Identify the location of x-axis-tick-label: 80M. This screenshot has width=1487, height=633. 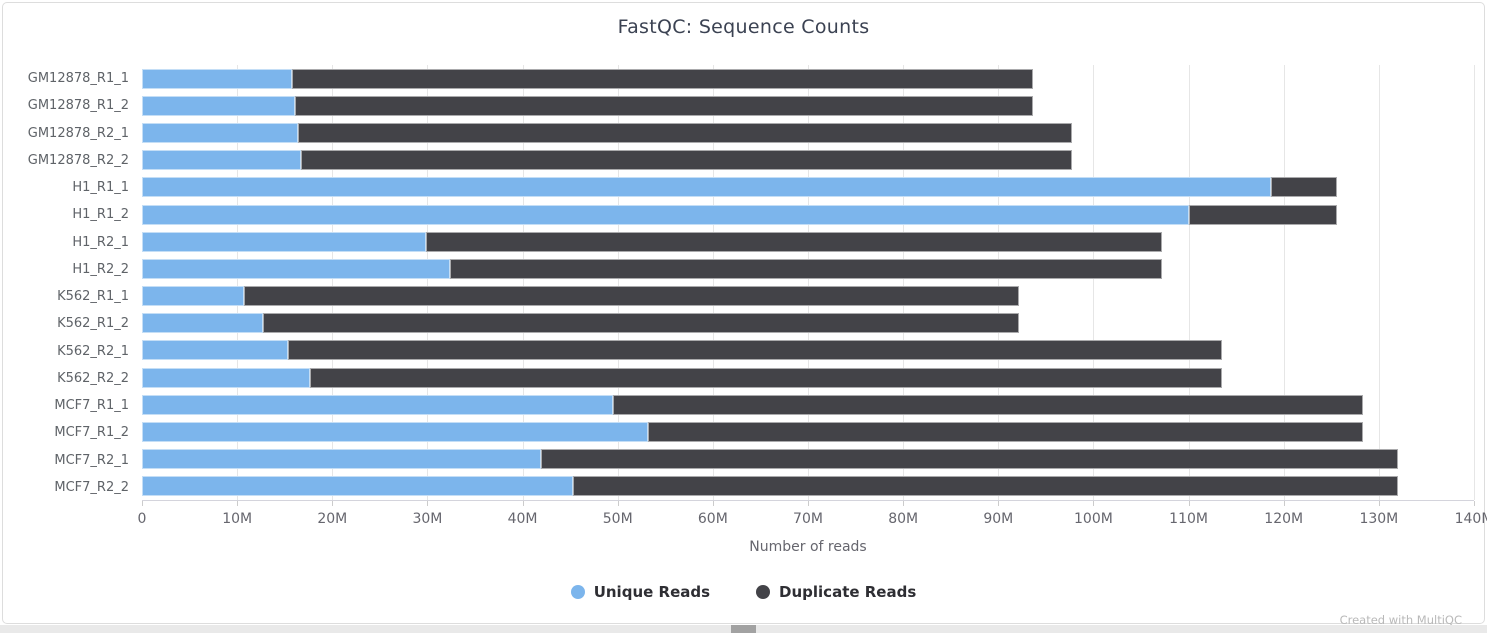
(903, 519).